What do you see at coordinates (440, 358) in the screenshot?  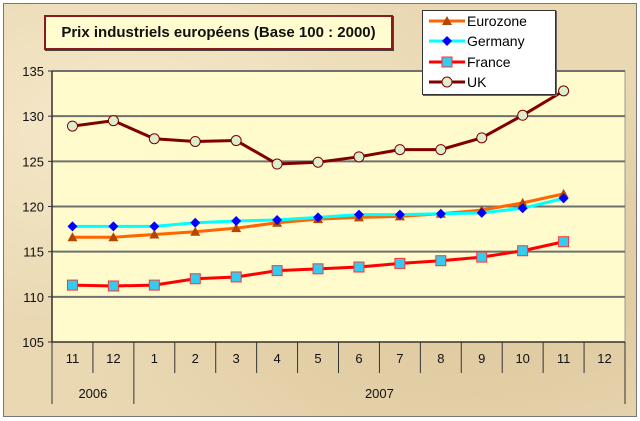 I see `x-tick-label: 8` at bounding box center [440, 358].